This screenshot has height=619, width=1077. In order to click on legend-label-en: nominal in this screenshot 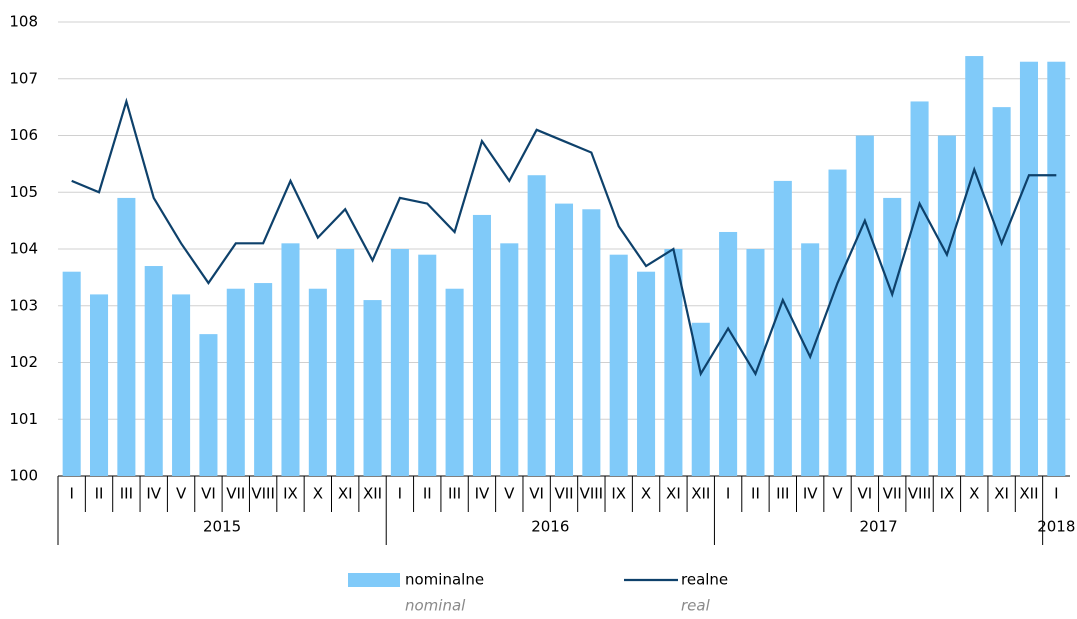, I will do `click(435, 606)`.